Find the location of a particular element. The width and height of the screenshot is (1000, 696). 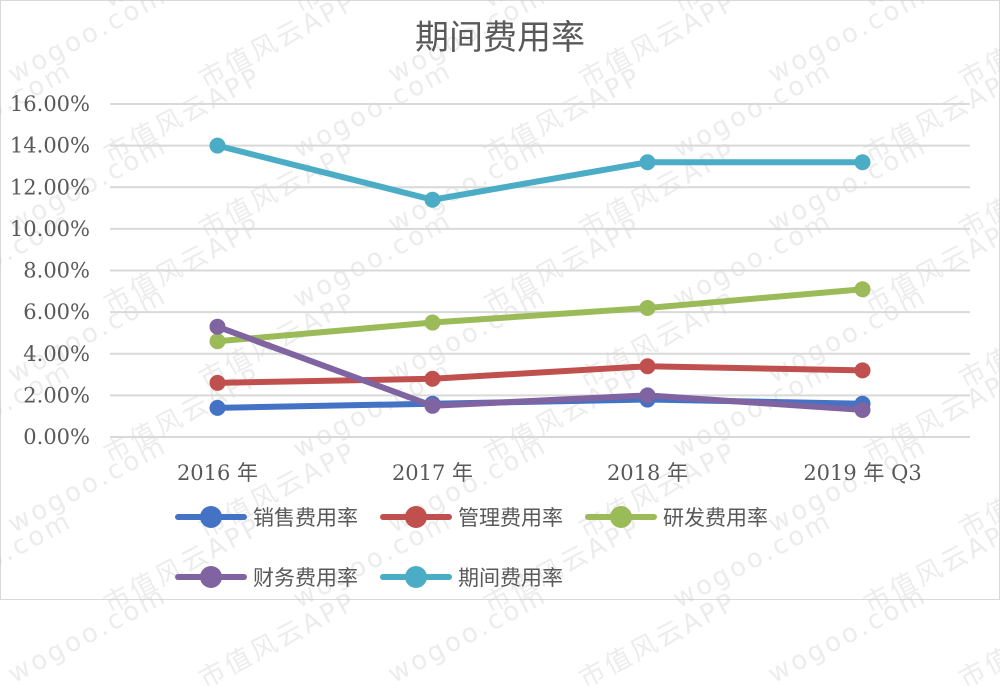

legend-label: 期间费用率 is located at coordinates (510, 578).